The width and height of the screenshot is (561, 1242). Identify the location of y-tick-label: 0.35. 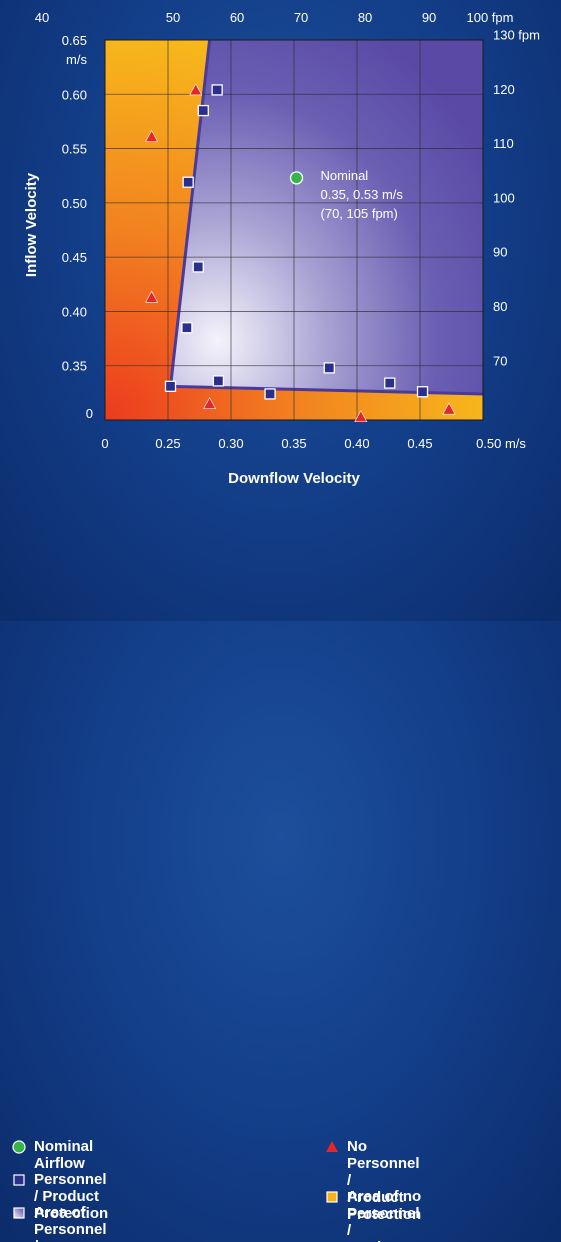
(74, 366).